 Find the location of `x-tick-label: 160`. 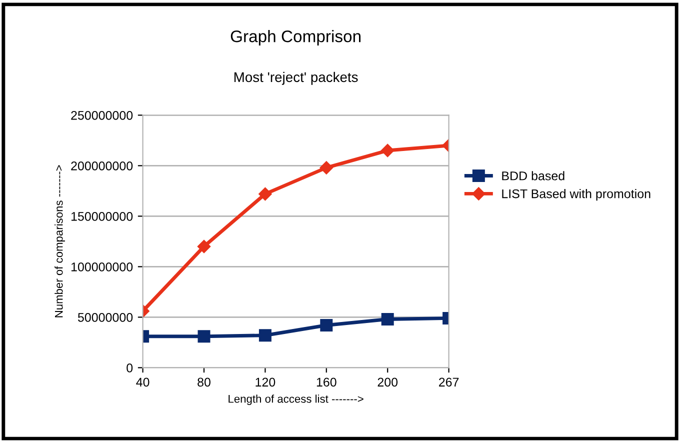

x-tick-label: 160 is located at coordinates (326, 382).